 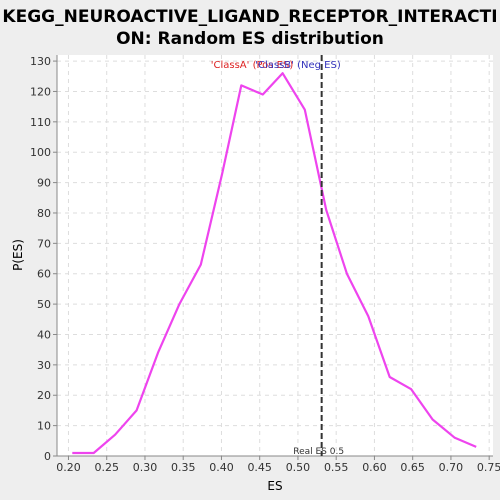 What do you see at coordinates (298, 65) in the screenshot?
I see `legend-item: 'ClassB' (Neg ES)` at bounding box center [298, 65].